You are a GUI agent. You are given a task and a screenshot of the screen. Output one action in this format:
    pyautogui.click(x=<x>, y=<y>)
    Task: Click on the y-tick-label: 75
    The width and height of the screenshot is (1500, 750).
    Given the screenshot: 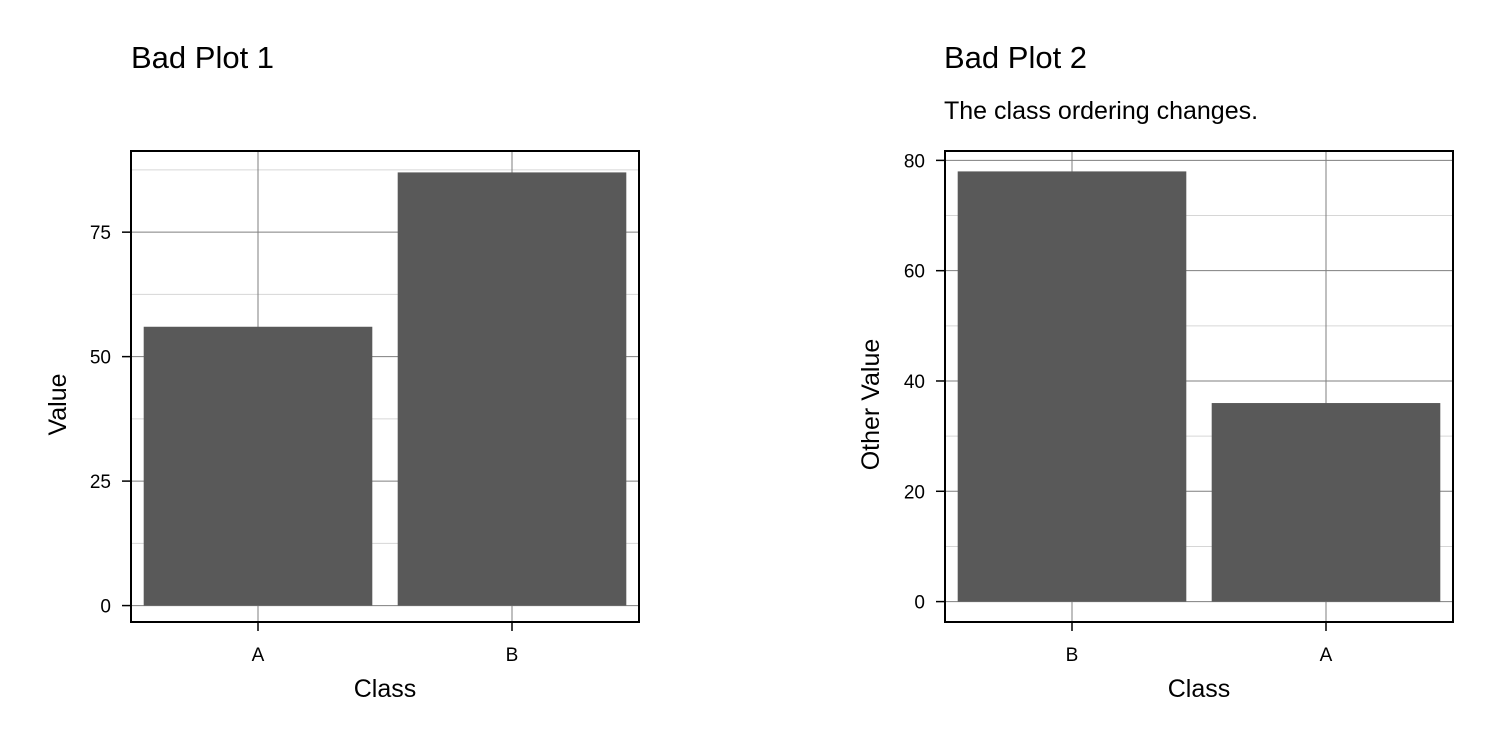 What is the action you would take?
    pyautogui.click(x=100, y=233)
    